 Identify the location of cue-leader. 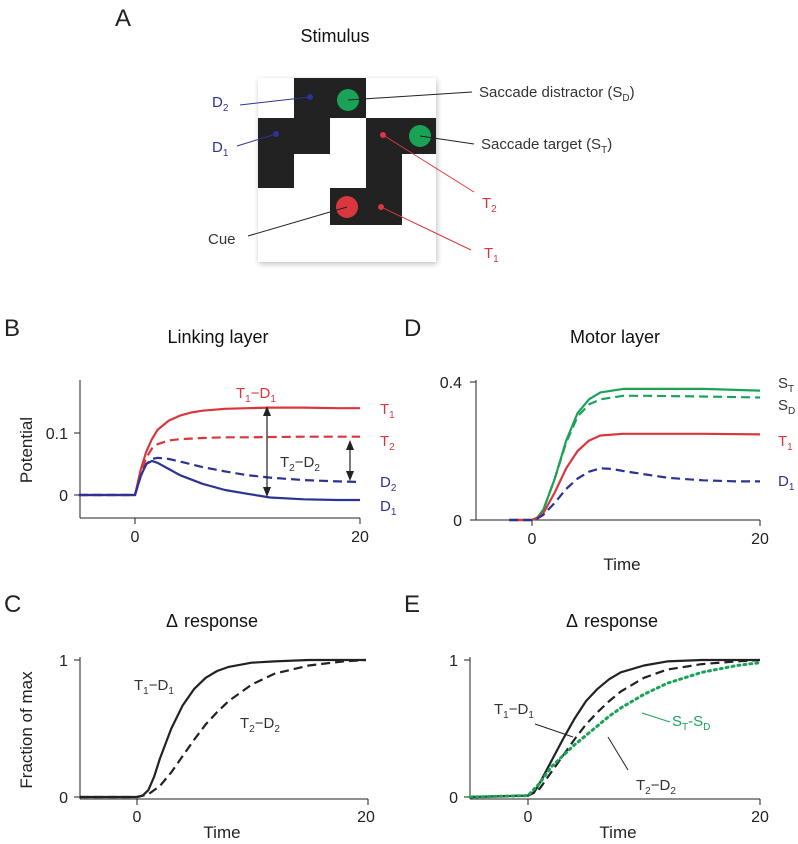
(297, 221).